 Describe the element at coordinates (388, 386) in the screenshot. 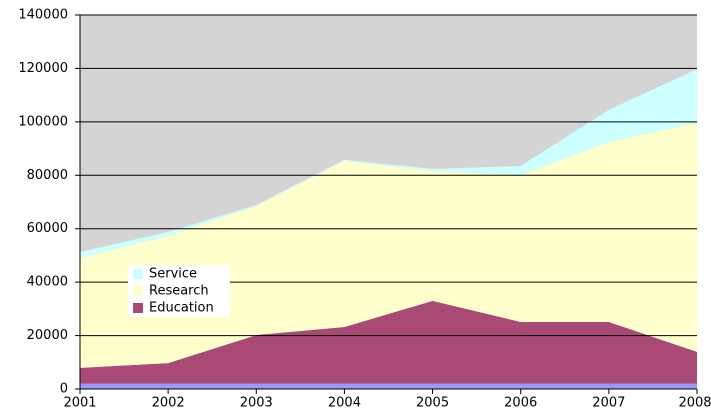

I see `area` at that location.